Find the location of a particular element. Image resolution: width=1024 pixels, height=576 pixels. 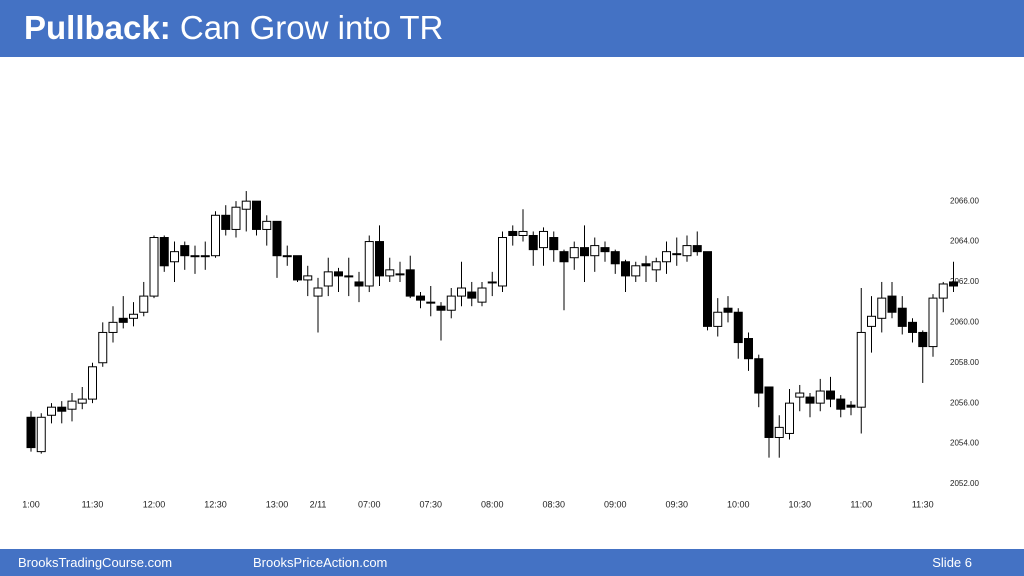

y-tick-label: 2058.00 is located at coordinates (964, 362).